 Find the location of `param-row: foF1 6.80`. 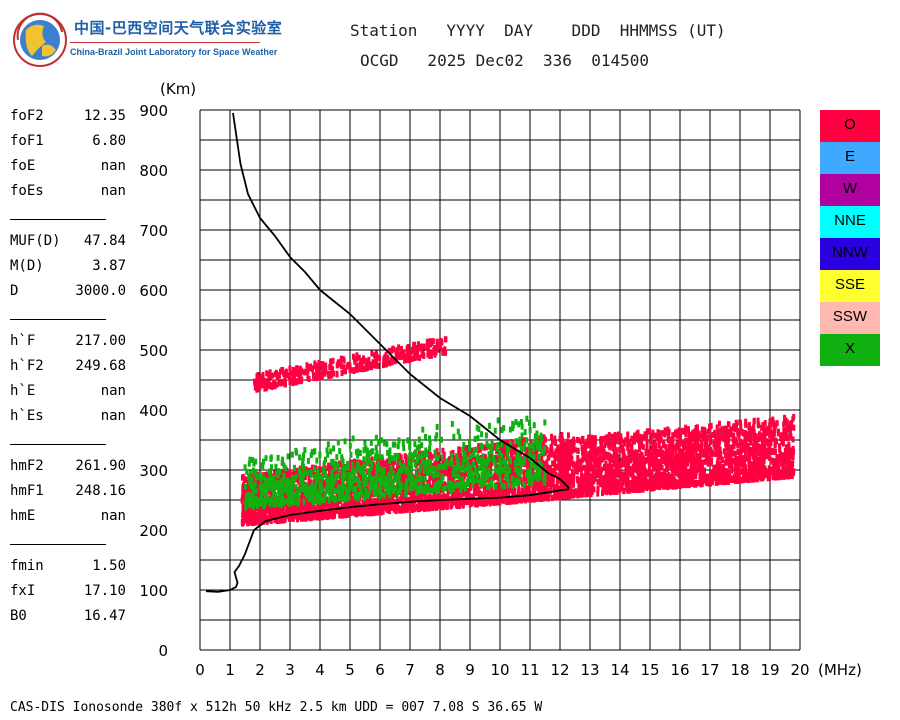

param-row: foF1 6.80 is located at coordinates (70, 145).